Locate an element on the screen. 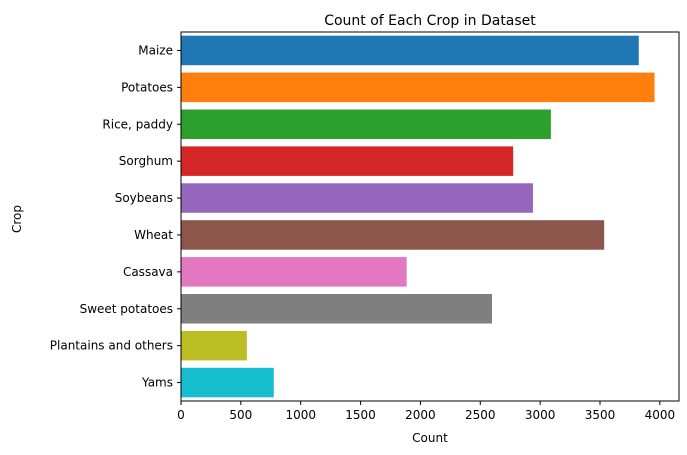  bar-soybeans is located at coordinates (357, 198).